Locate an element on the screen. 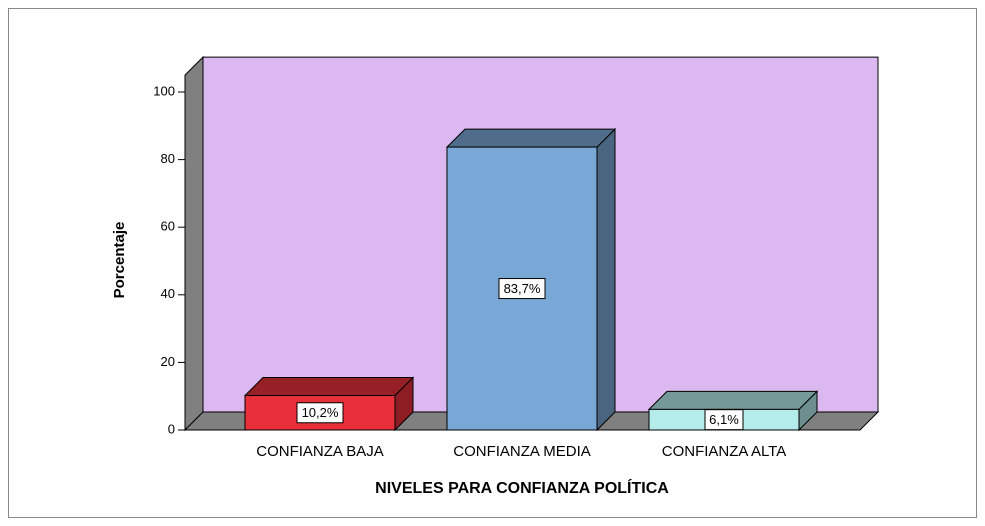 The height and width of the screenshot is (526, 985). x-tick-label: CONFIANZA BAJA is located at coordinates (320, 451).